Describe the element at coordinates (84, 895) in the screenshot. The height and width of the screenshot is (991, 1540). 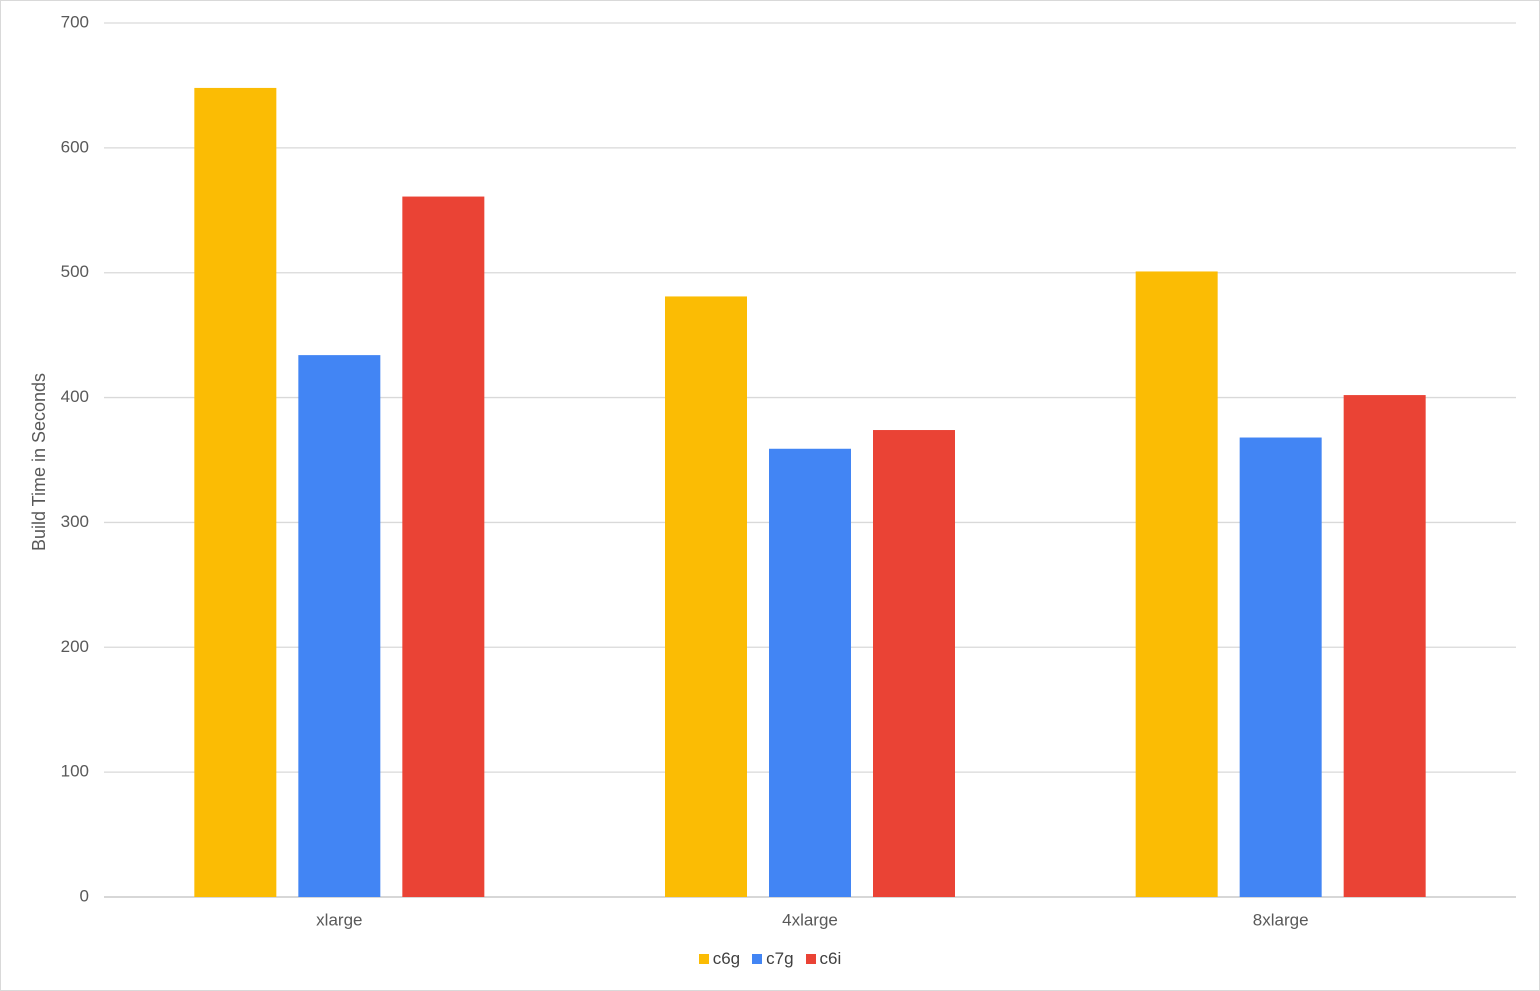
I see `y-tick-label: 0` at that location.